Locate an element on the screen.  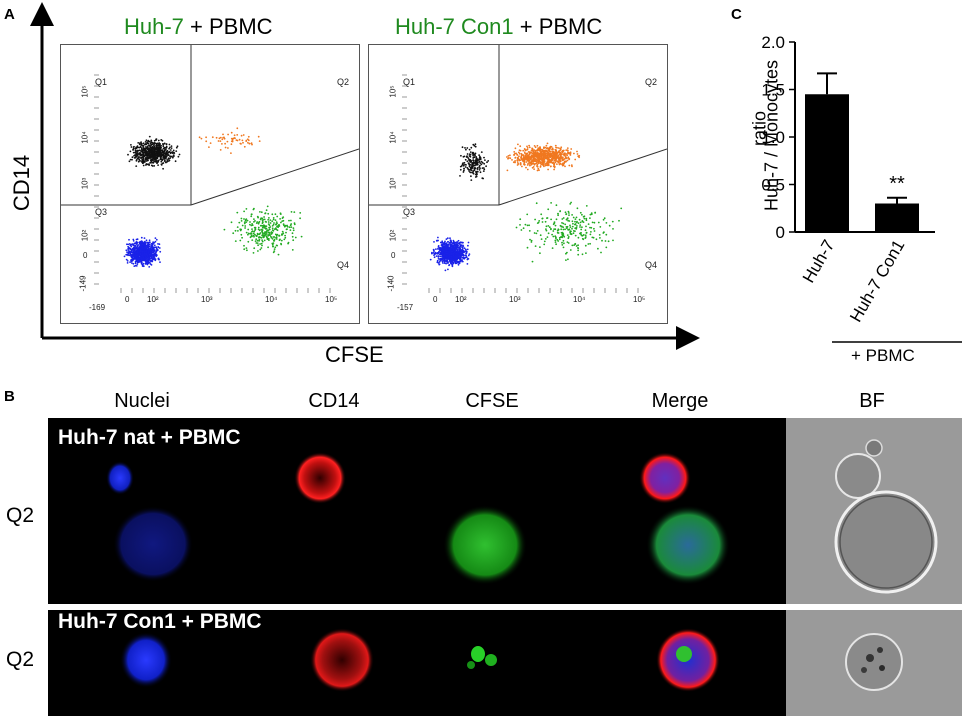
y-tick: 10³ is located at coordinates (85, 183).